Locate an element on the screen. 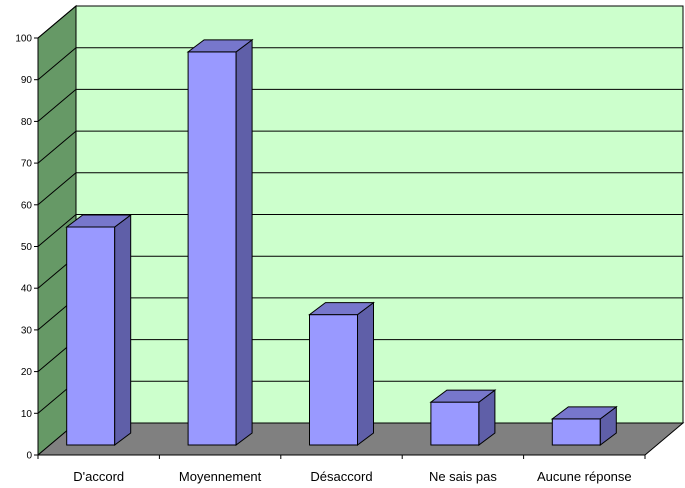  y-tick-label: 30 is located at coordinates (27, 330).